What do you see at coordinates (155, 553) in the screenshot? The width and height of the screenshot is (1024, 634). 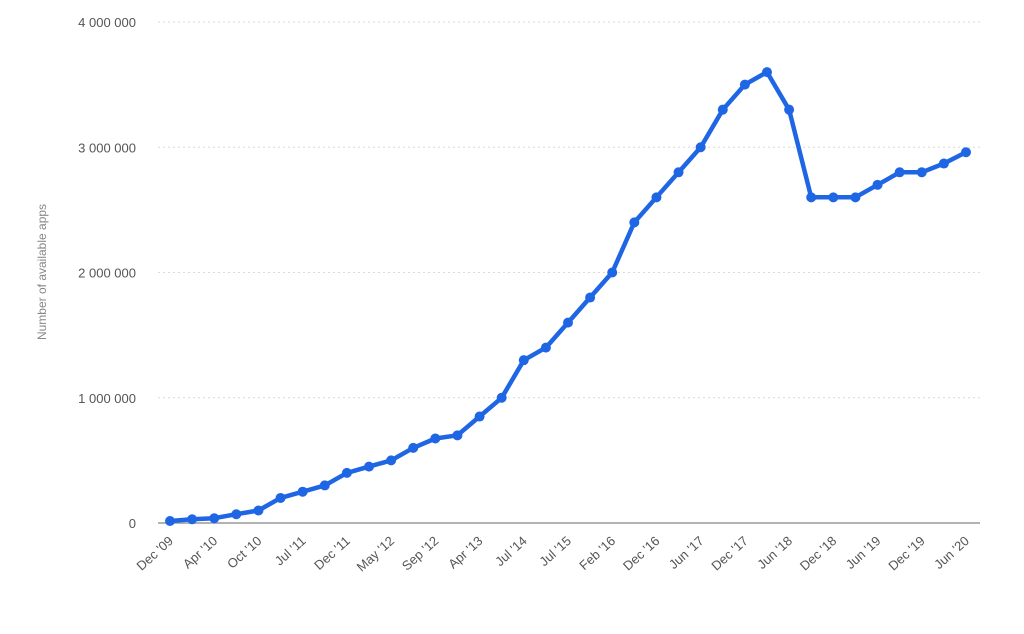 I see `x-tick-label: Dec '09` at bounding box center [155, 553].